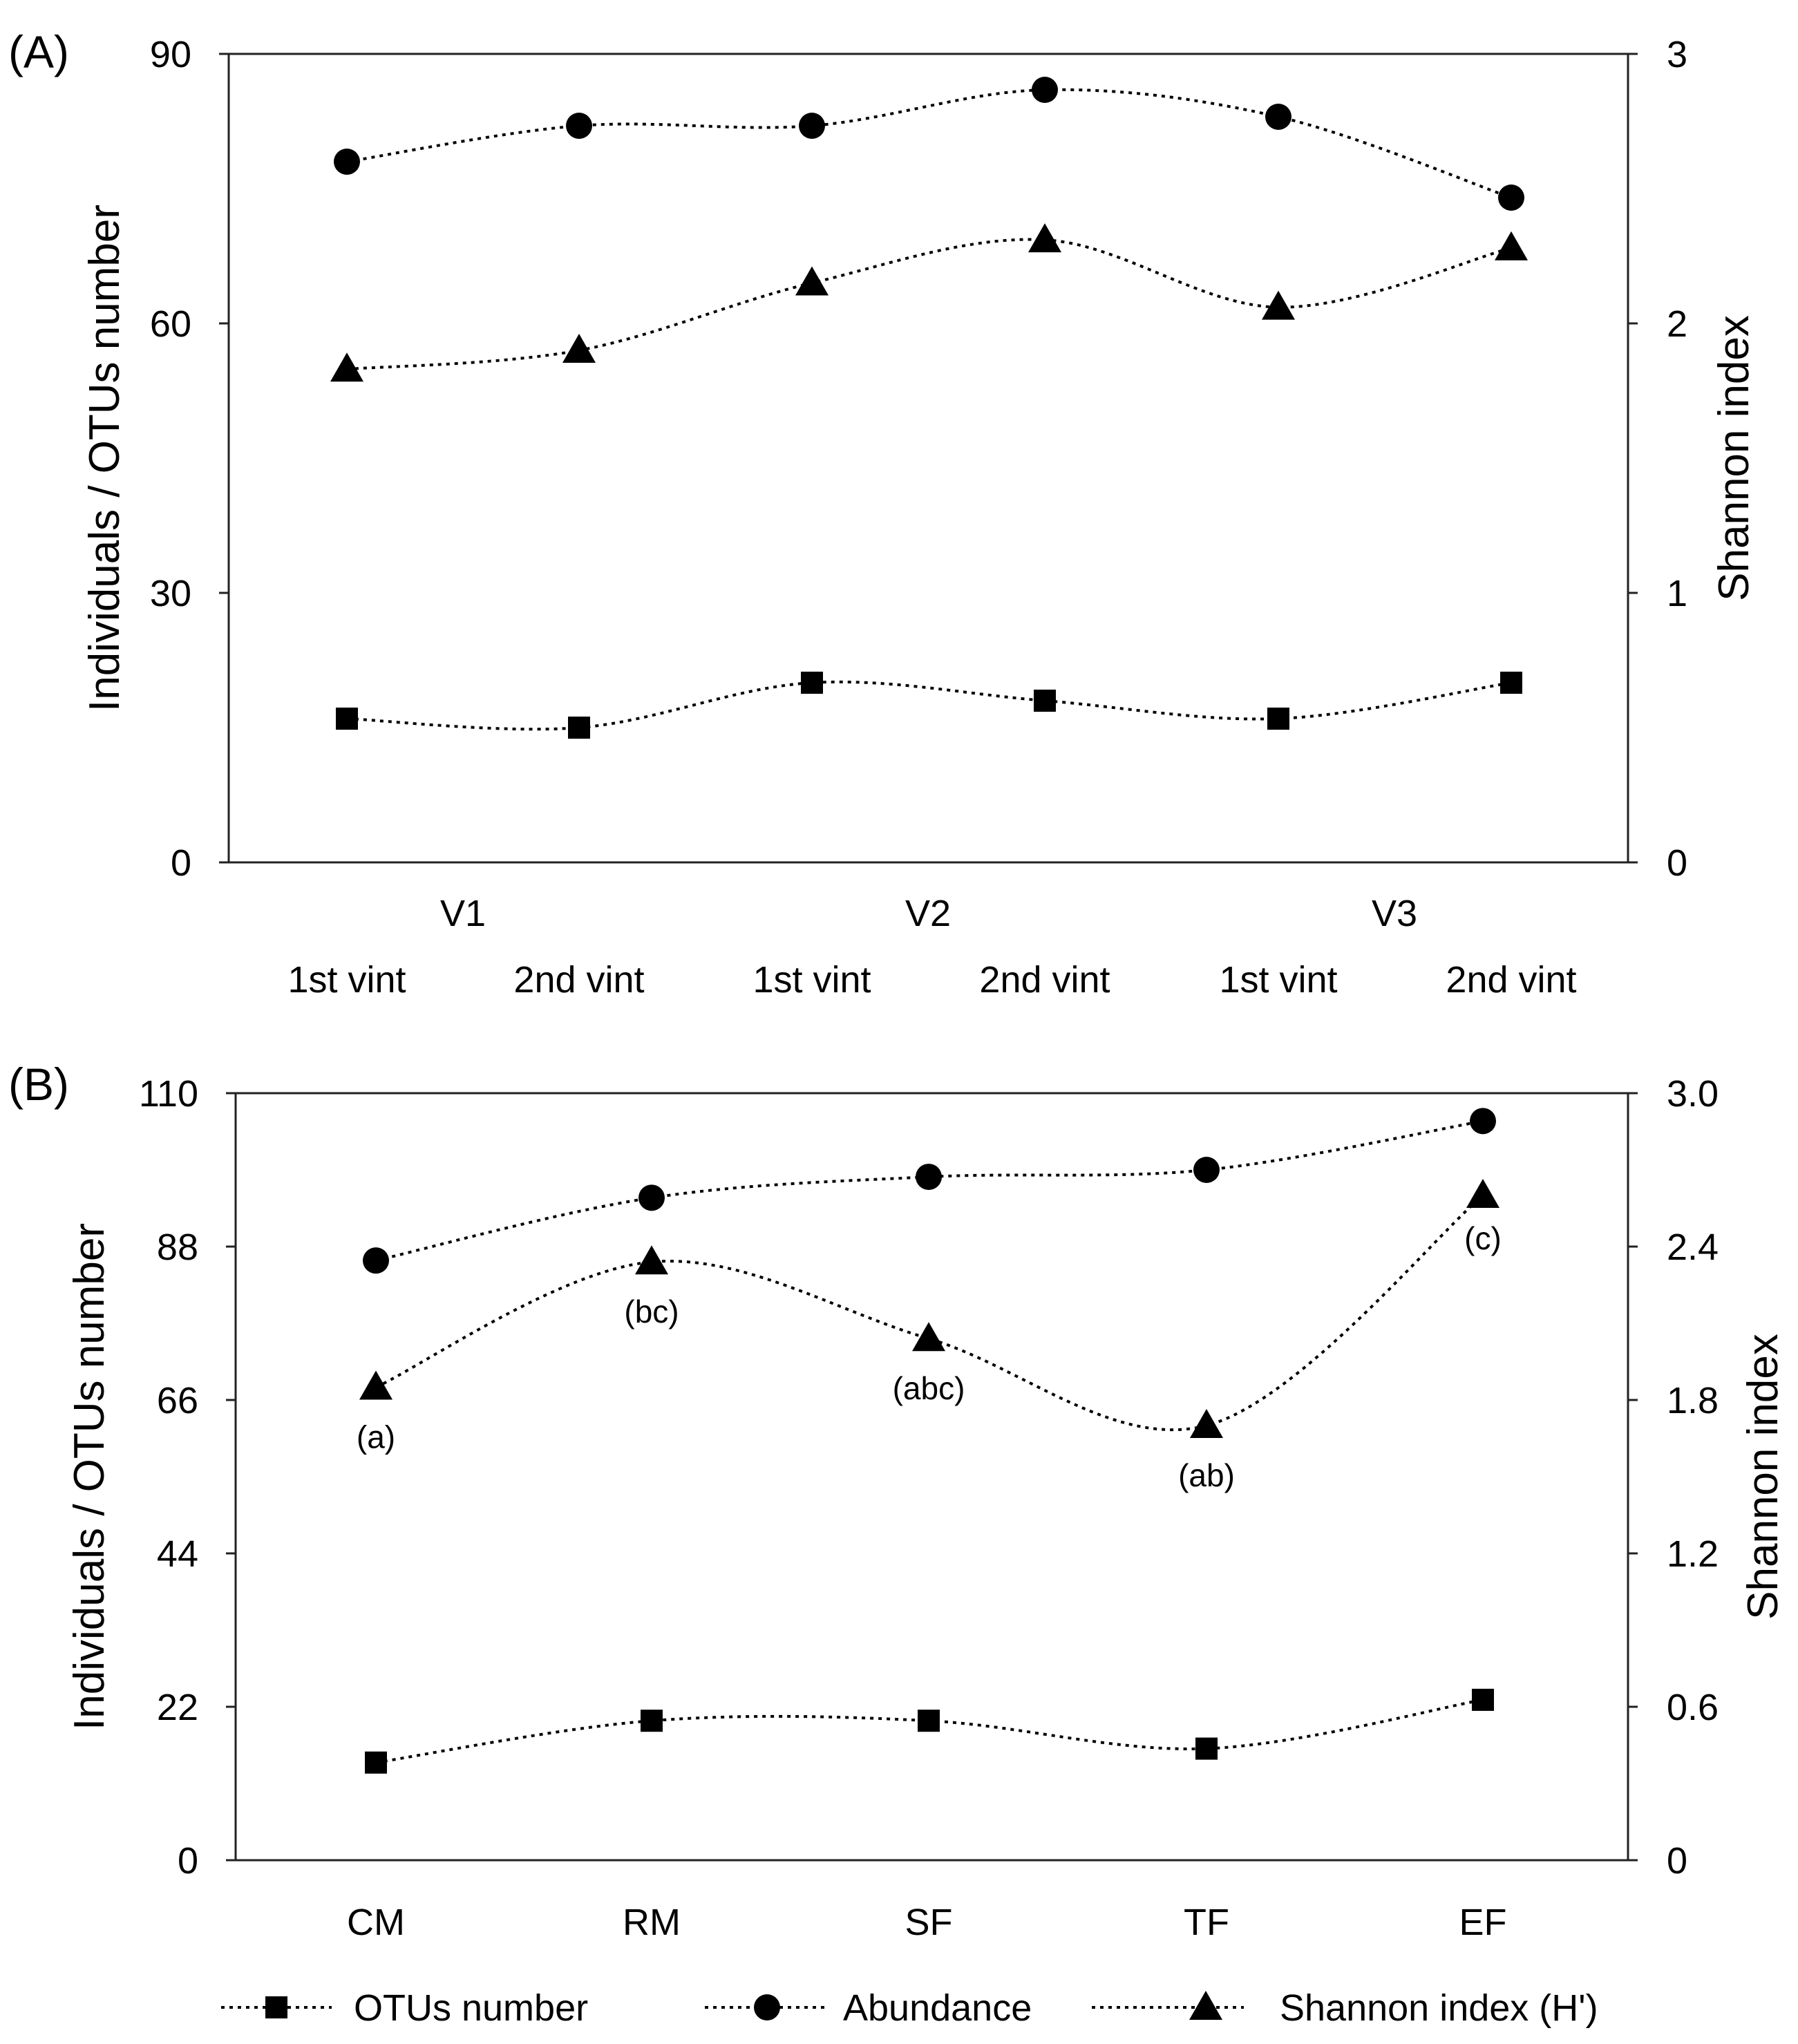 This screenshot has width=1798, height=2044. I want to click on legend-marker-otus, so click(276, 2007).